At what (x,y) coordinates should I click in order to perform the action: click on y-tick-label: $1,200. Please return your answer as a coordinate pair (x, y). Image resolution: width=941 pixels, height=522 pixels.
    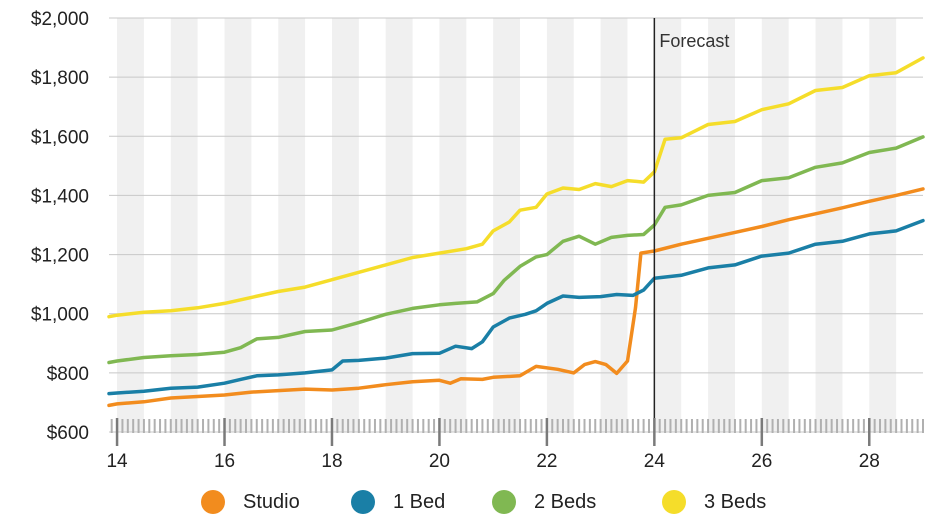
    Looking at the image, I should click on (60, 256).